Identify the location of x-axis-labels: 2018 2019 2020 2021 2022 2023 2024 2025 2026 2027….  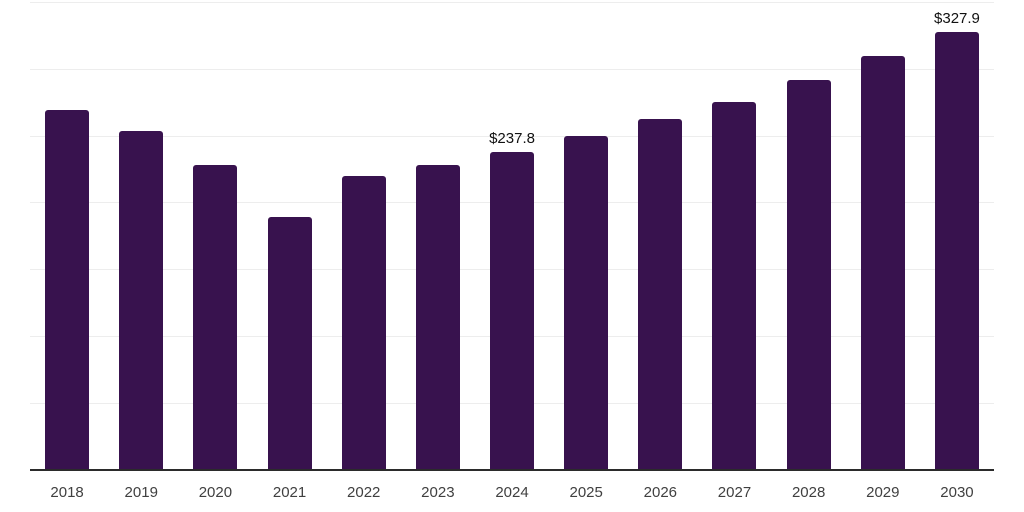
(512, 492).